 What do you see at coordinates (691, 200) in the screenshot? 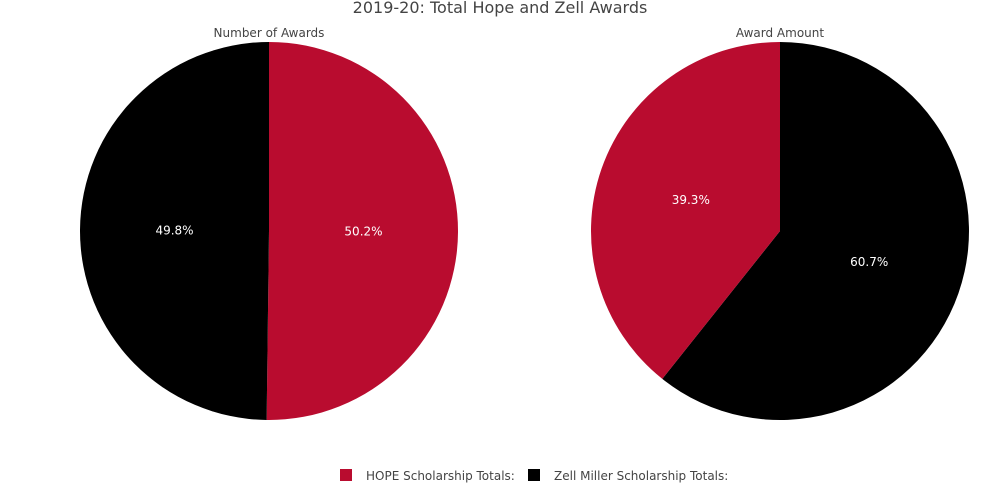
I see `slice-label-hope-scholarship-totals: 39.3%` at bounding box center [691, 200].